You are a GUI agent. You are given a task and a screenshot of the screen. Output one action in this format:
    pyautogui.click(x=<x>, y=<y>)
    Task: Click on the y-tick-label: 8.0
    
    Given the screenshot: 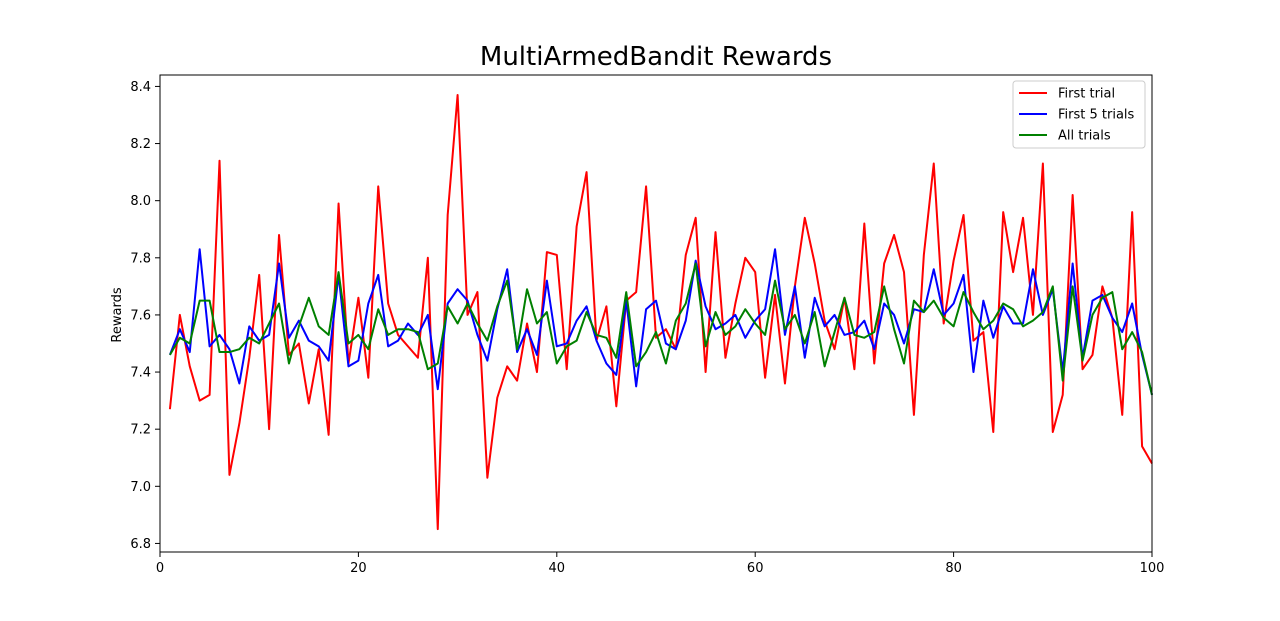 What is the action you would take?
    pyautogui.click(x=140, y=201)
    